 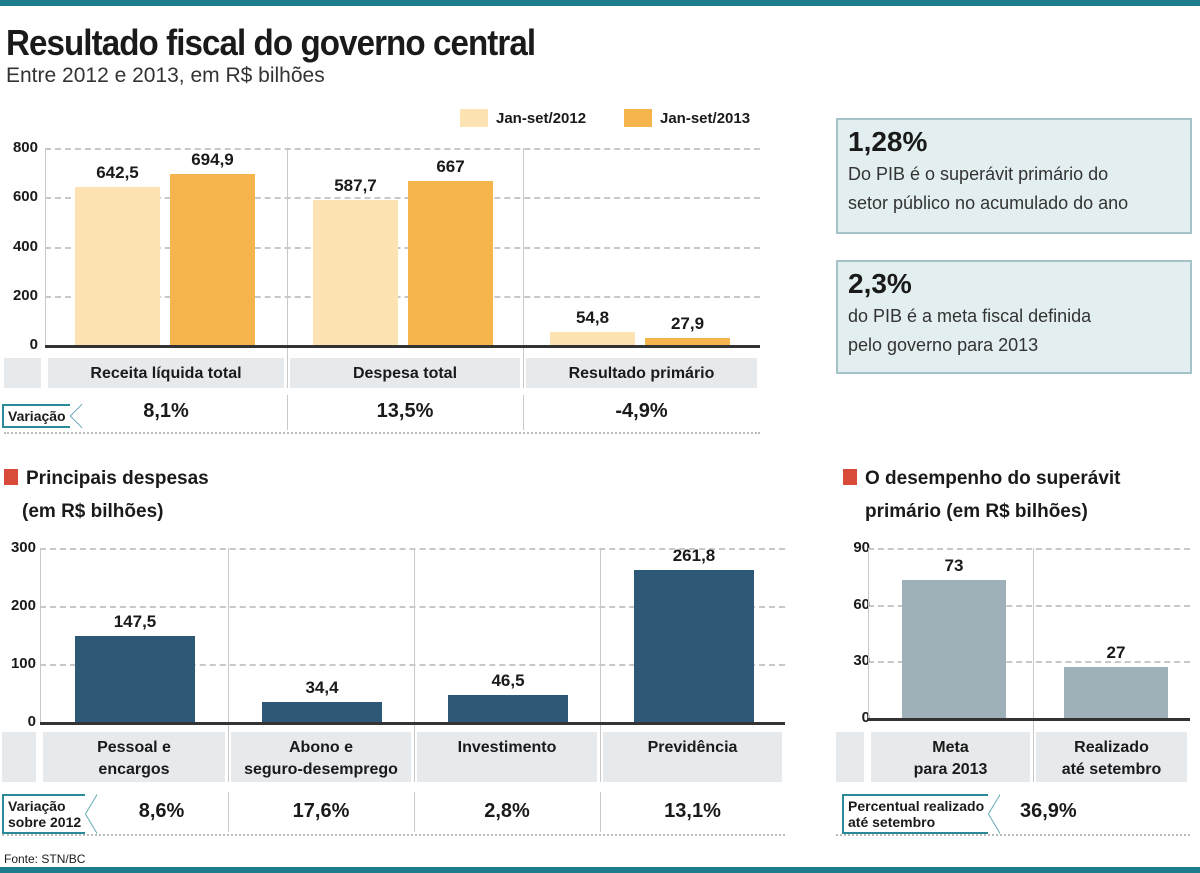 I want to click on top-accent-bar, so click(x=600, y=3).